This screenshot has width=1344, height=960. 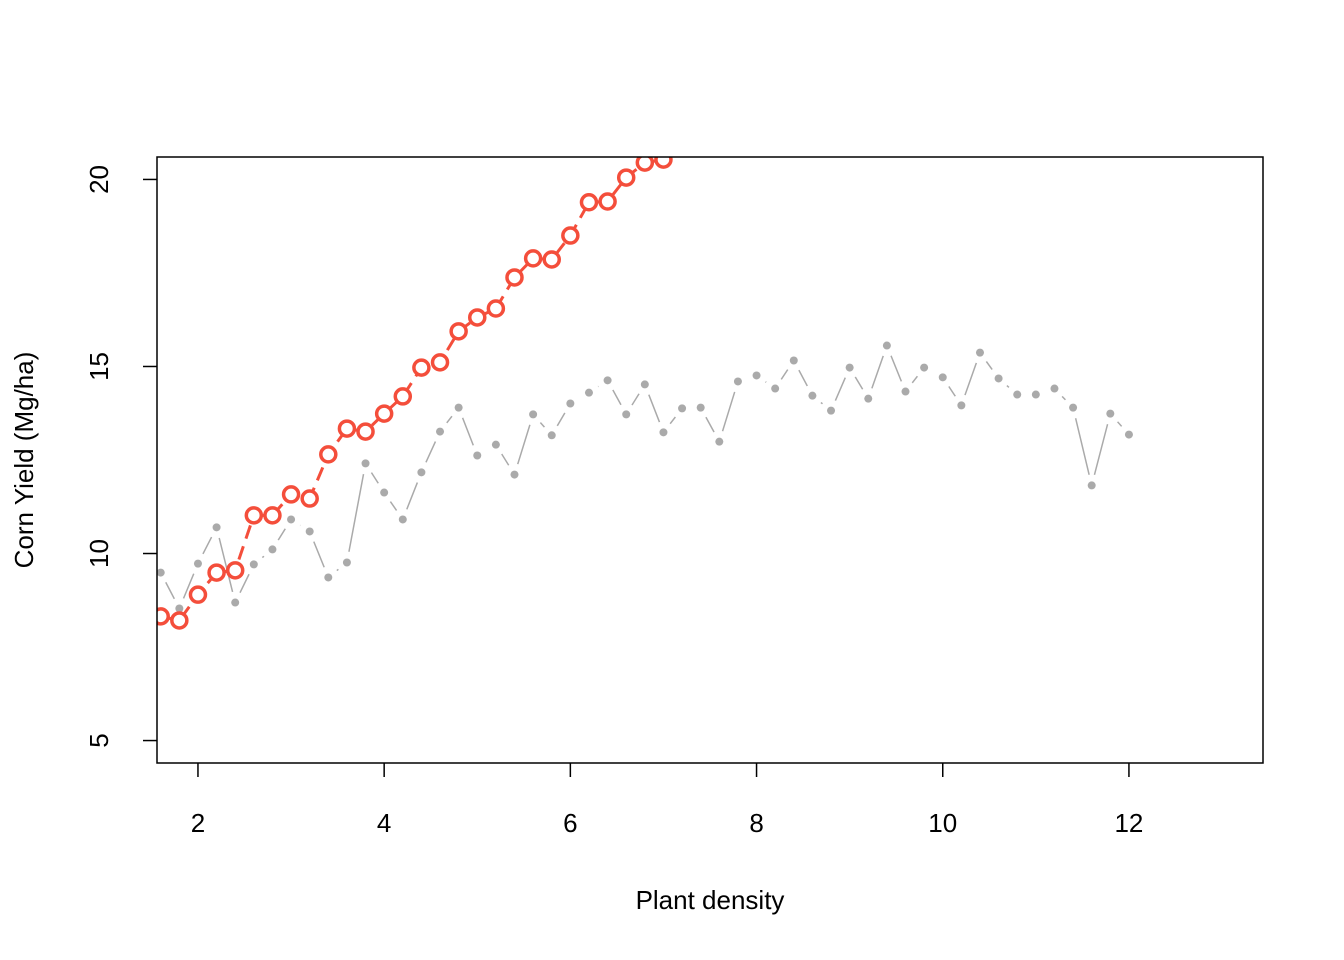 I want to click on x-tick-label: 12, so click(x=1128, y=823).